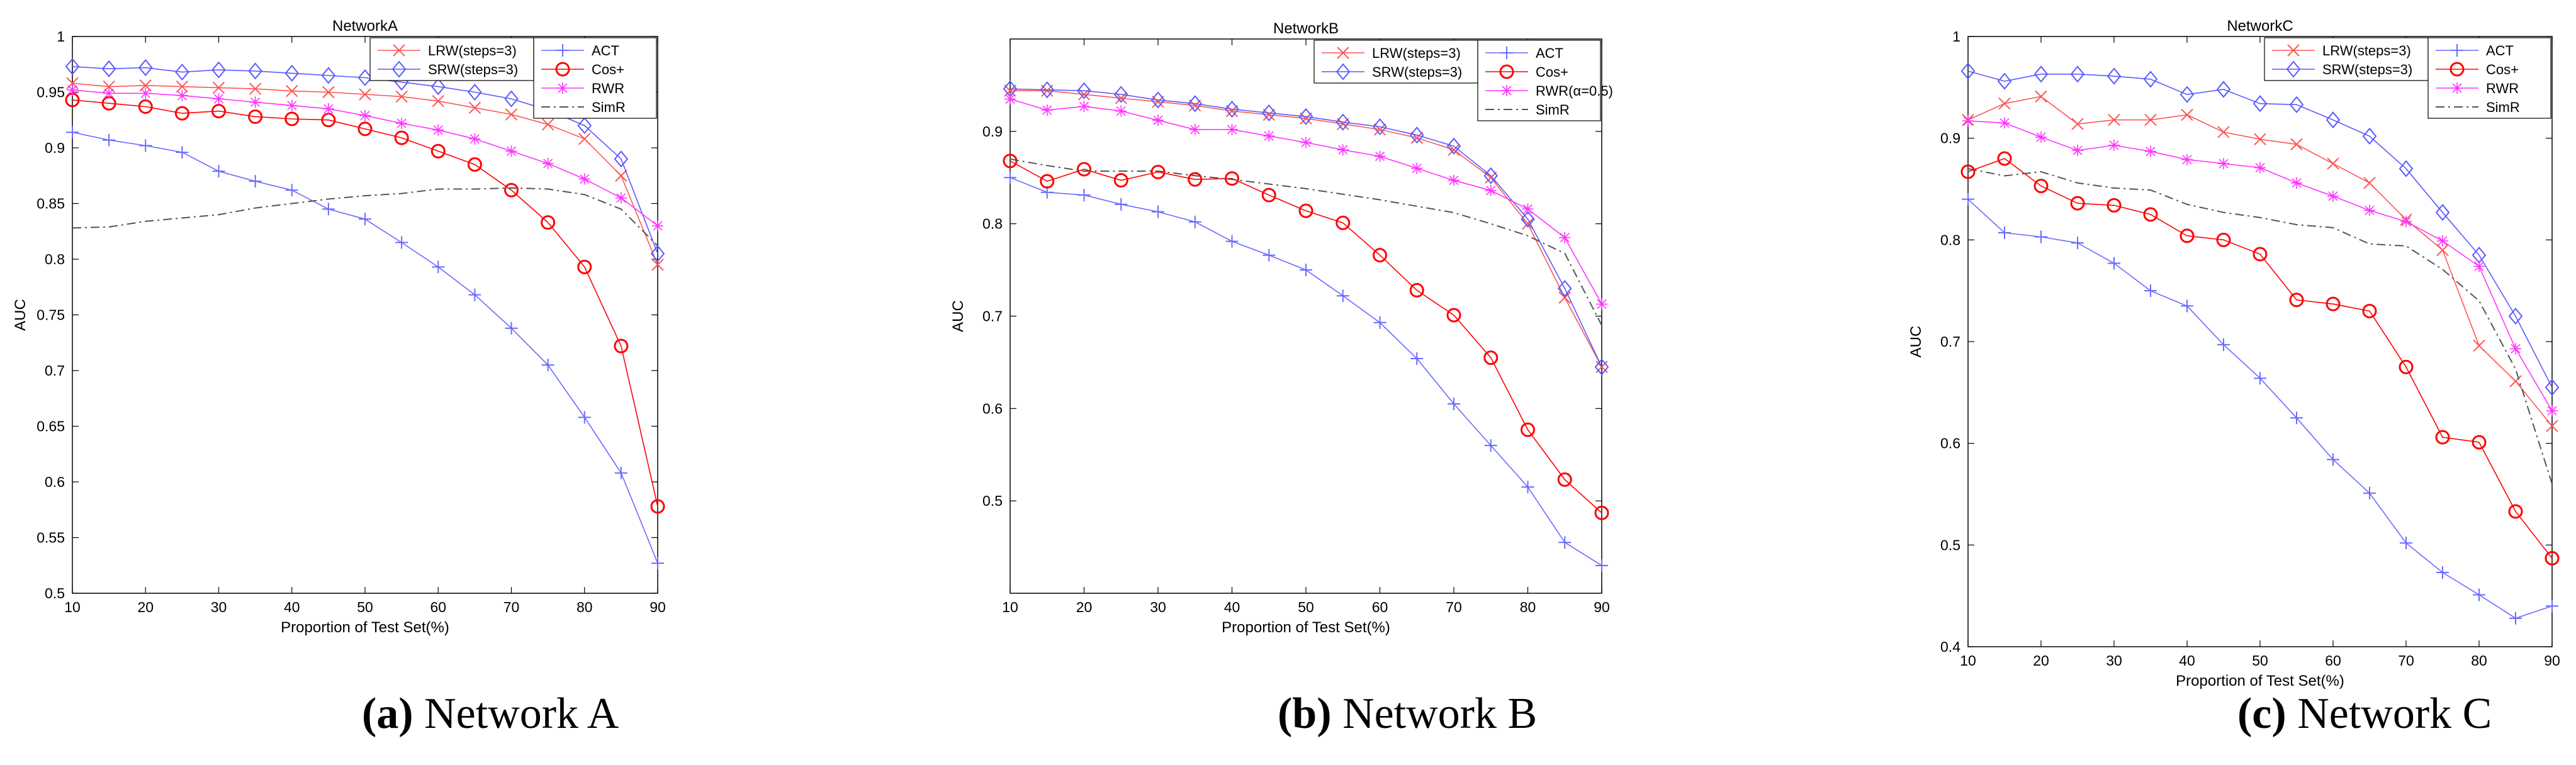 Image resolution: width=2576 pixels, height=765 pixels. I want to click on legend-label: RWR, so click(2502, 88).